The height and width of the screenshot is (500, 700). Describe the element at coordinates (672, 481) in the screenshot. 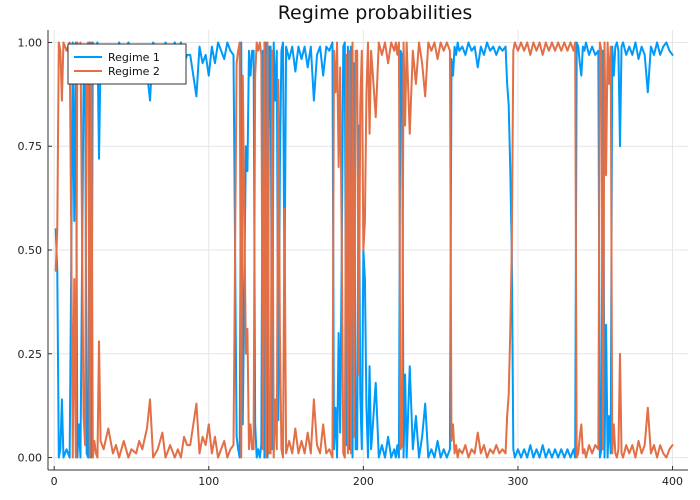

I see `x-tick-label: 400` at that location.